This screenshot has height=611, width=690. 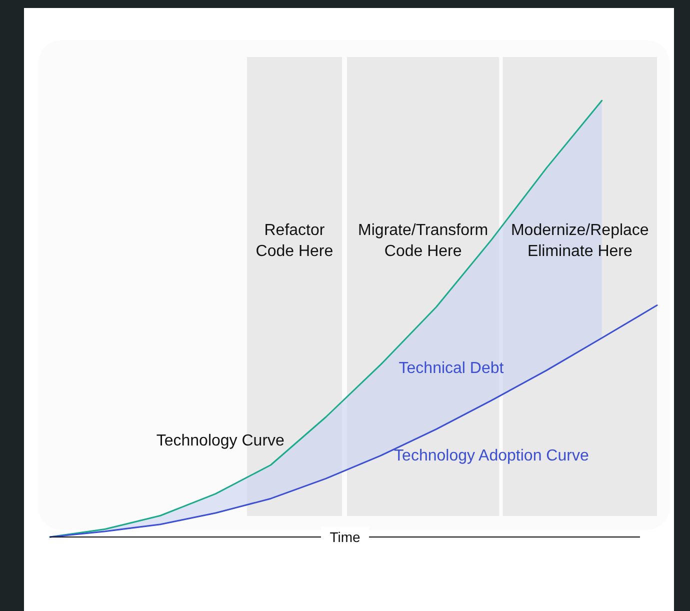 What do you see at coordinates (451, 369) in the screenshot?
I see `annotation: Technical Debt` at bounding box center [451, 369].